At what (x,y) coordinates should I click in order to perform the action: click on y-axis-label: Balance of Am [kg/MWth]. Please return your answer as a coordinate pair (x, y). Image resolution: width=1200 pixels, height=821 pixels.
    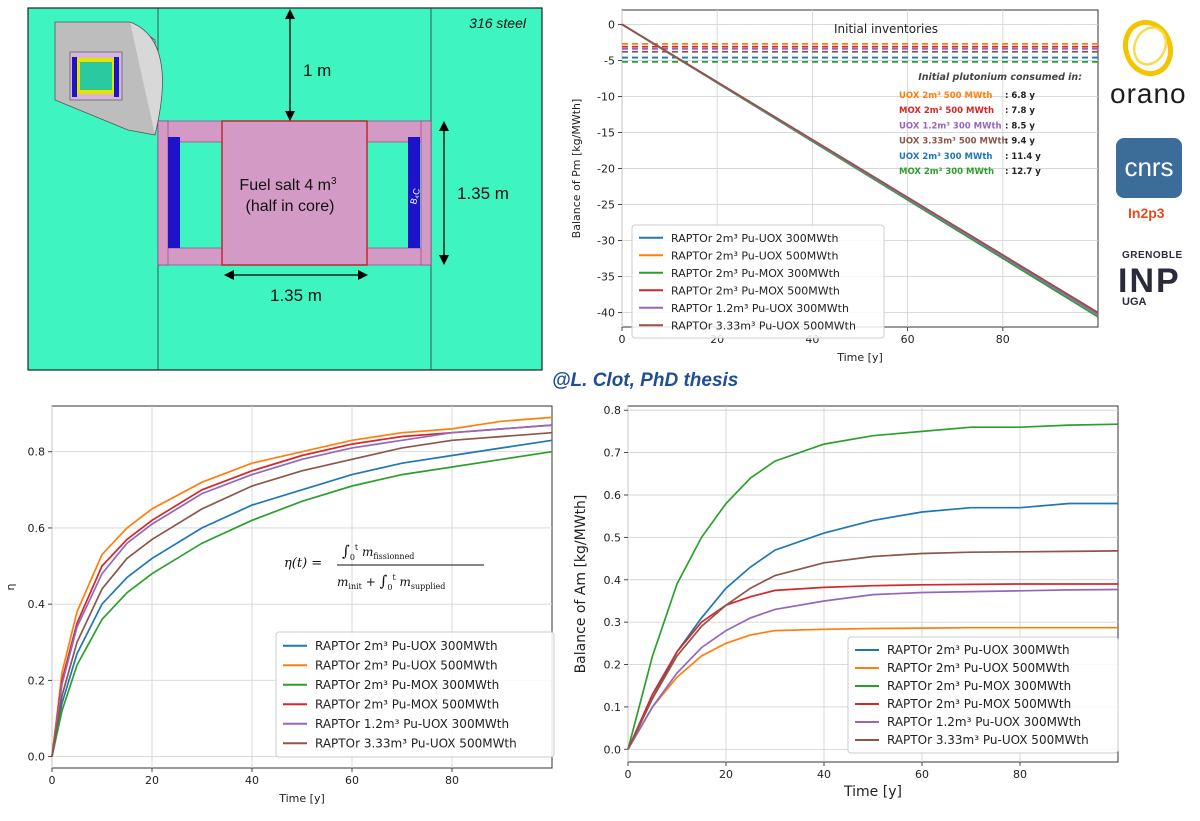
    Looking at the image, I should click on (581, 584).